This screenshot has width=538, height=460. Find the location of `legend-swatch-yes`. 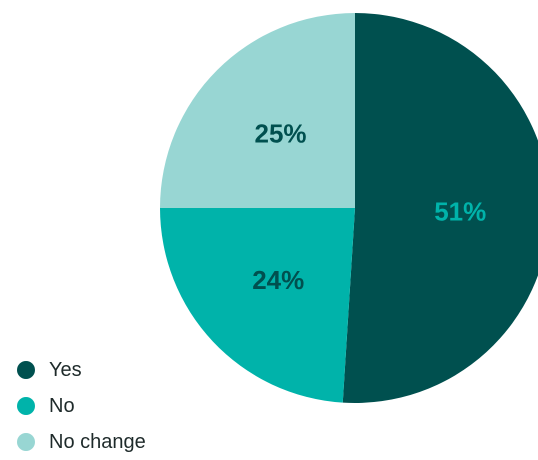

legend-swatch-yes is located at coordinates (26, 370).